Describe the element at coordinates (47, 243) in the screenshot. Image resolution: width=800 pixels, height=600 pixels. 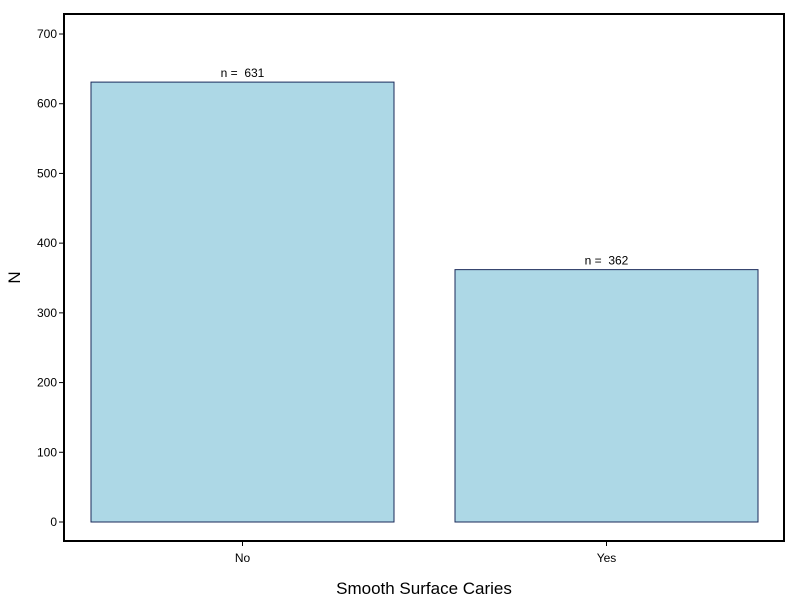
I see `y-tick-label: 400` at that location.